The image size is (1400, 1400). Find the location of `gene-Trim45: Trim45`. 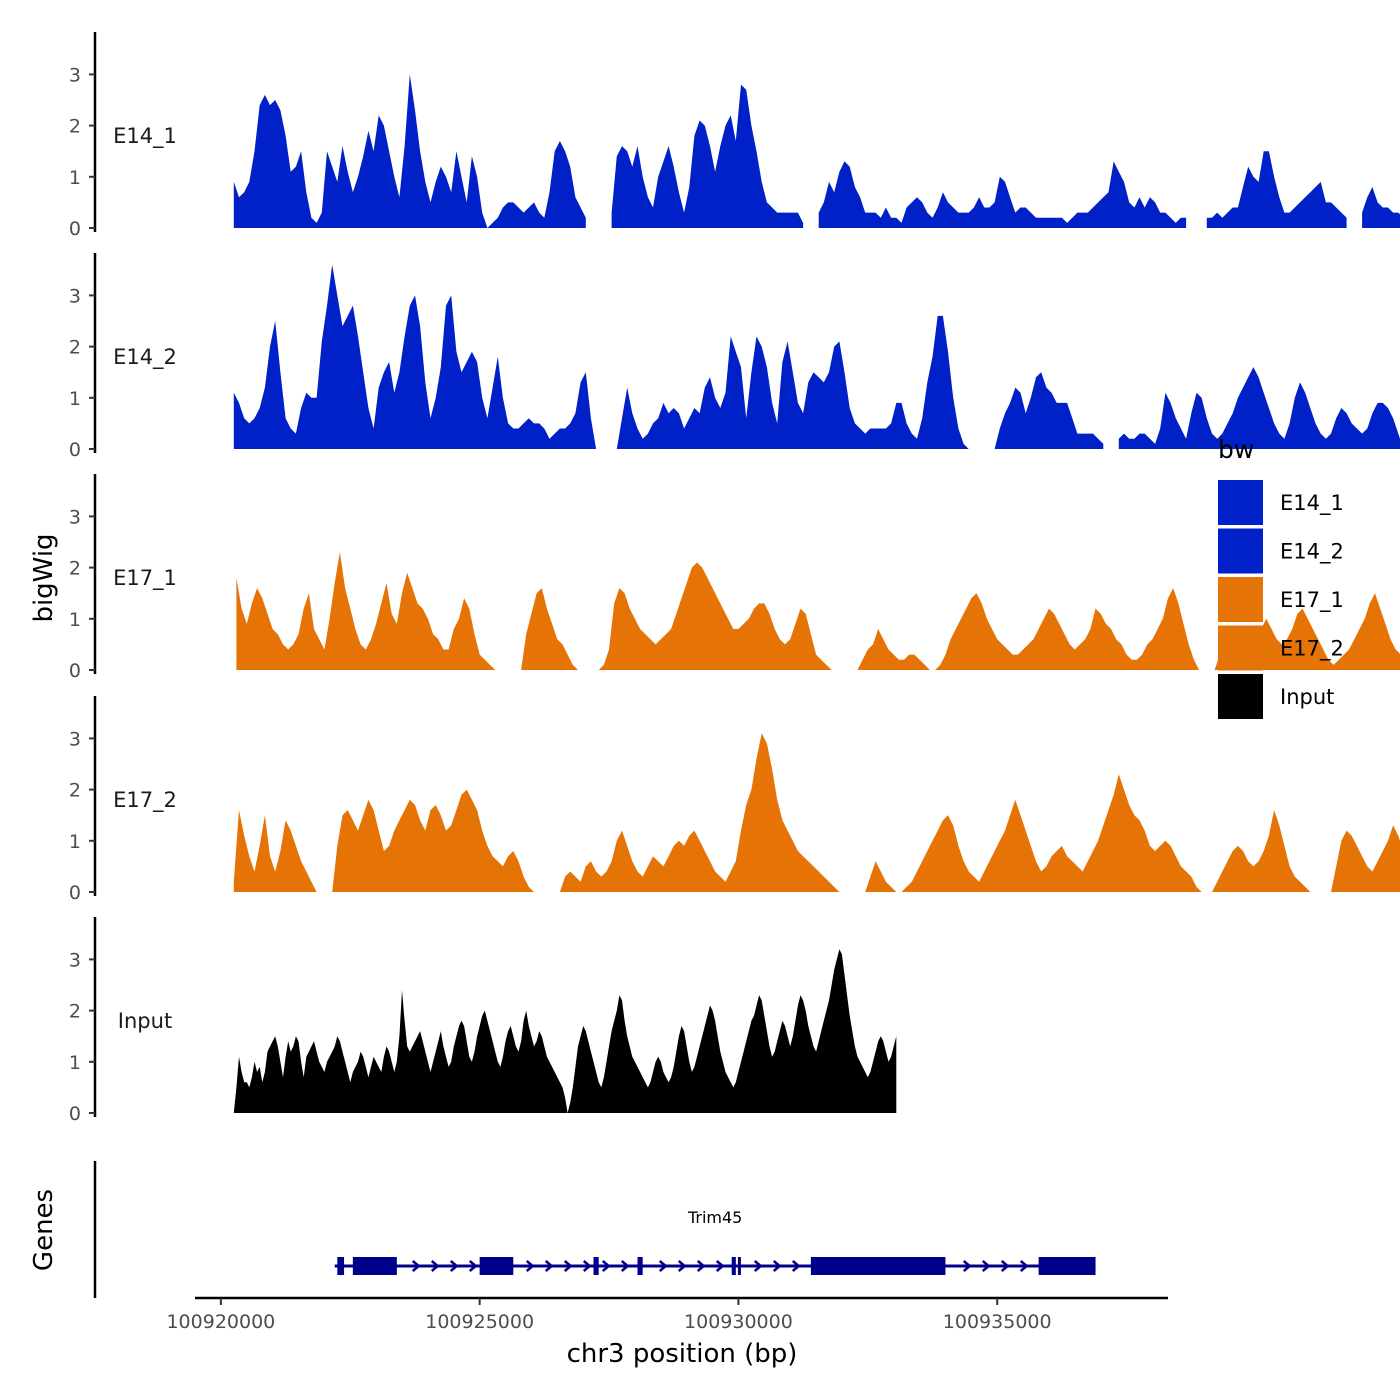

gene-Trim45: Trim45 is located at coordinates (715, 1241).